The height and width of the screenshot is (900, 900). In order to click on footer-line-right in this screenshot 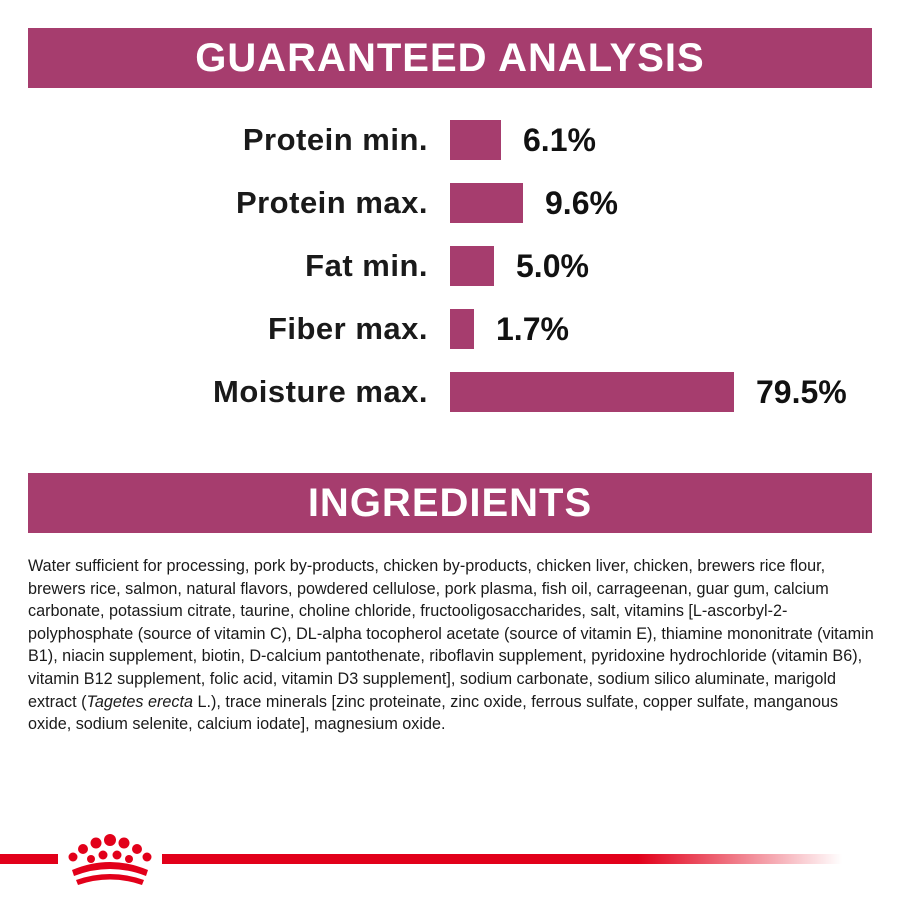, I will do `click(502, 859)`.